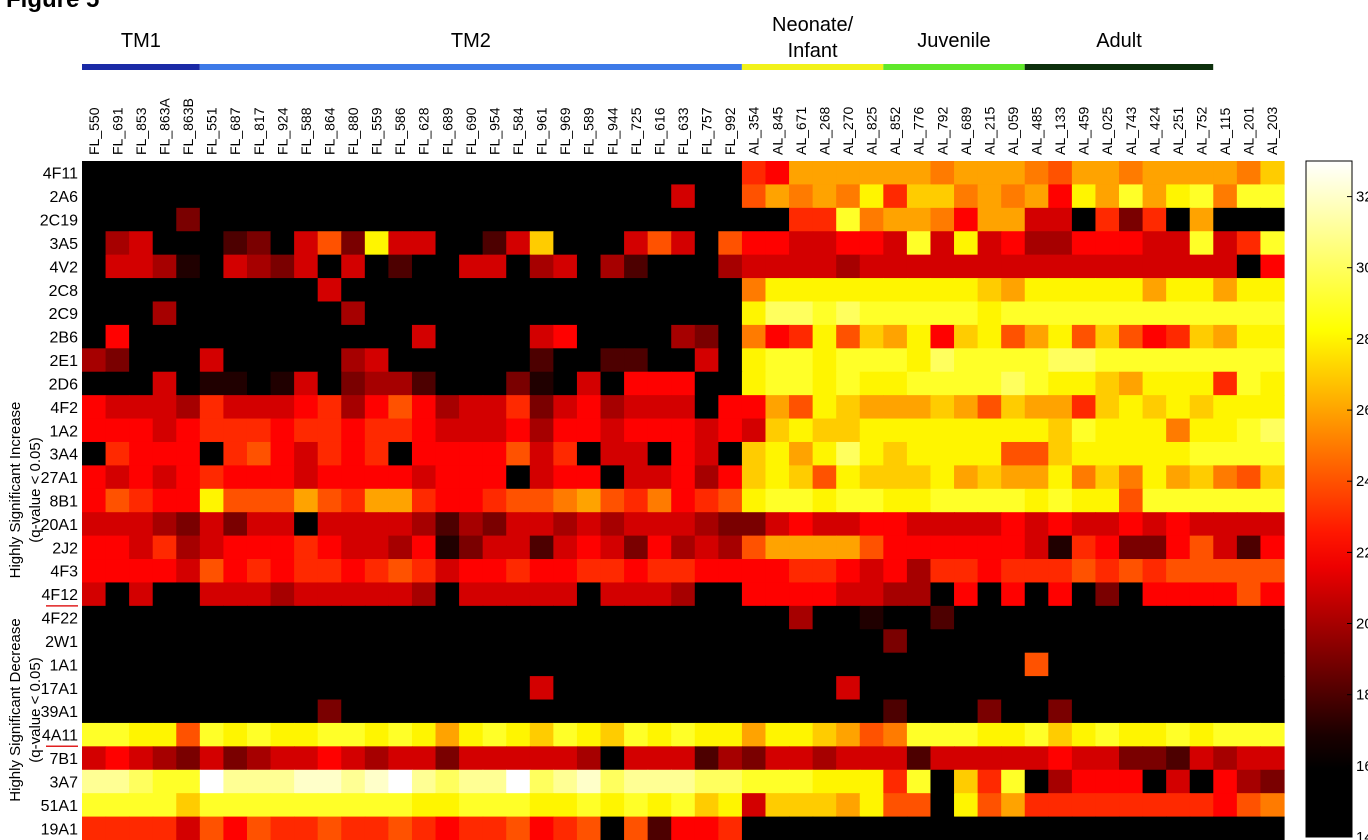  What do you see at coordinates (1362, 197) in the screenshot?
I see `colorbar-tick-label: 32` at bounding box center [1362, 197].